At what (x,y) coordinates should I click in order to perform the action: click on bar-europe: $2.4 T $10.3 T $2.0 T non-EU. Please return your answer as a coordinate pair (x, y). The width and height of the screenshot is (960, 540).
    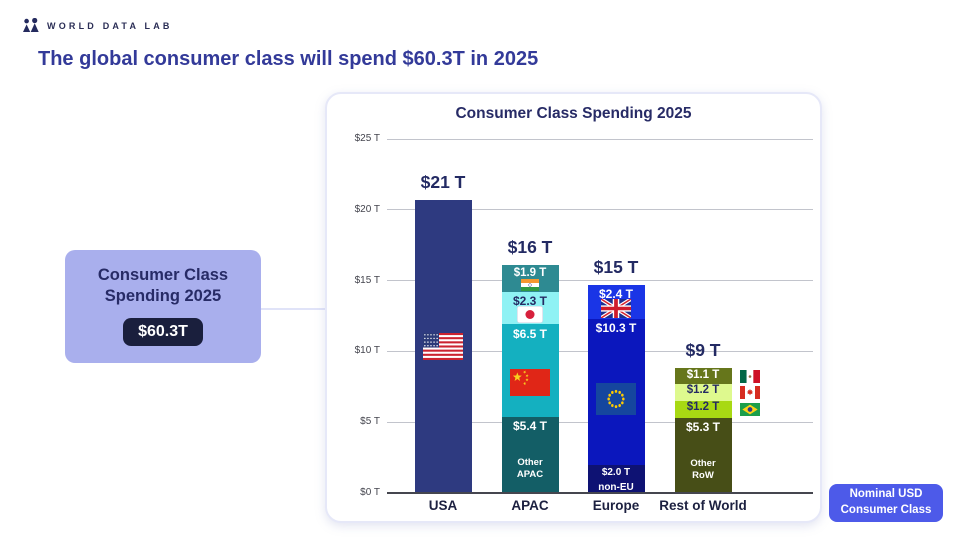
    Looking at the image, I should click on (616, 388).